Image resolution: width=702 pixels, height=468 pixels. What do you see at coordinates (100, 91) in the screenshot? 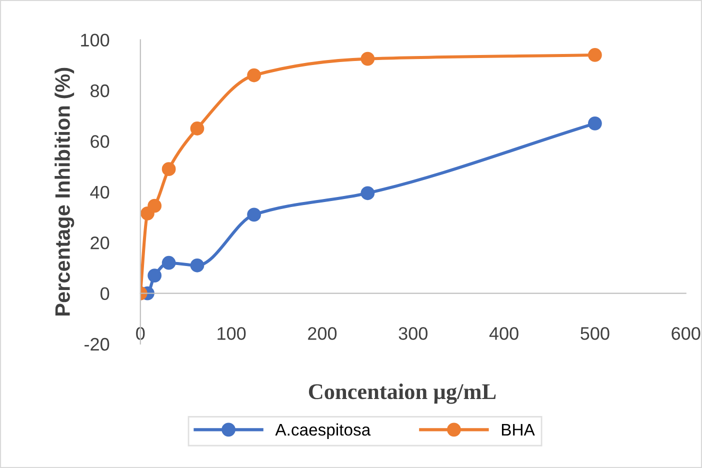
I see `y-tick-label: 80` at bounding box center [100, 91].